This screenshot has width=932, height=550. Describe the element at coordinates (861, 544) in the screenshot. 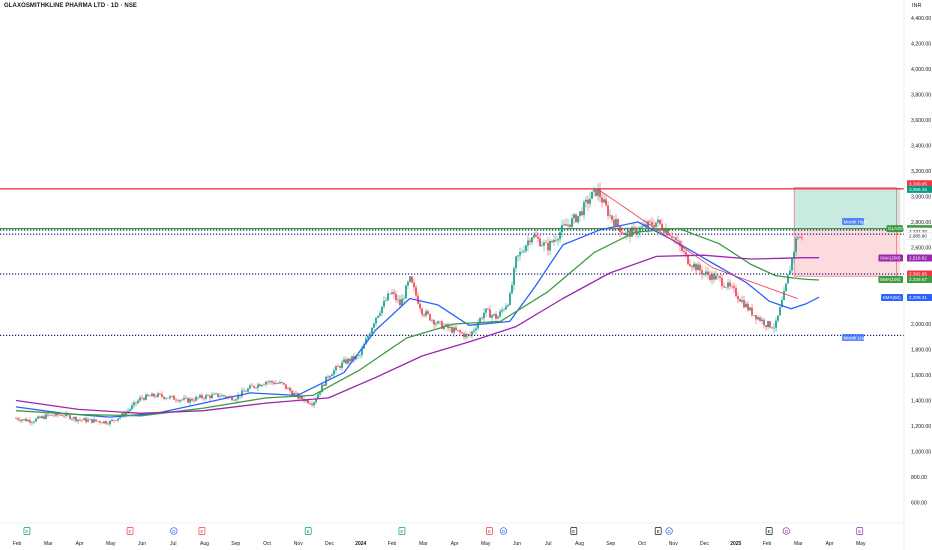

I see `x-tick-label: May` at that location.